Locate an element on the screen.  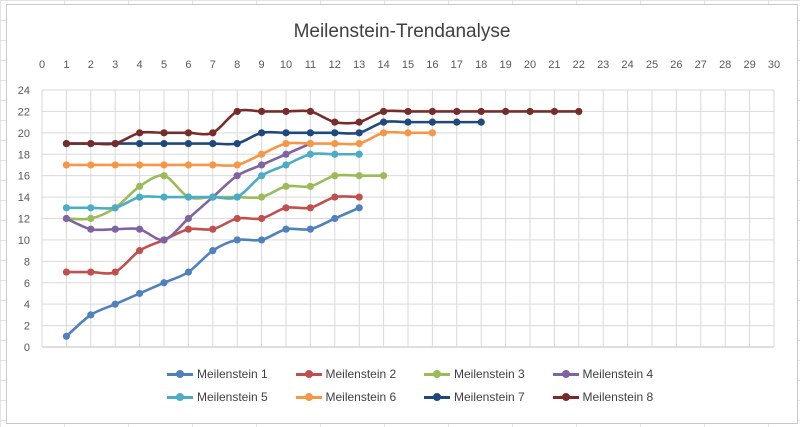
legend-item: Meilenstein 1 is located at coordinates (224, 374).